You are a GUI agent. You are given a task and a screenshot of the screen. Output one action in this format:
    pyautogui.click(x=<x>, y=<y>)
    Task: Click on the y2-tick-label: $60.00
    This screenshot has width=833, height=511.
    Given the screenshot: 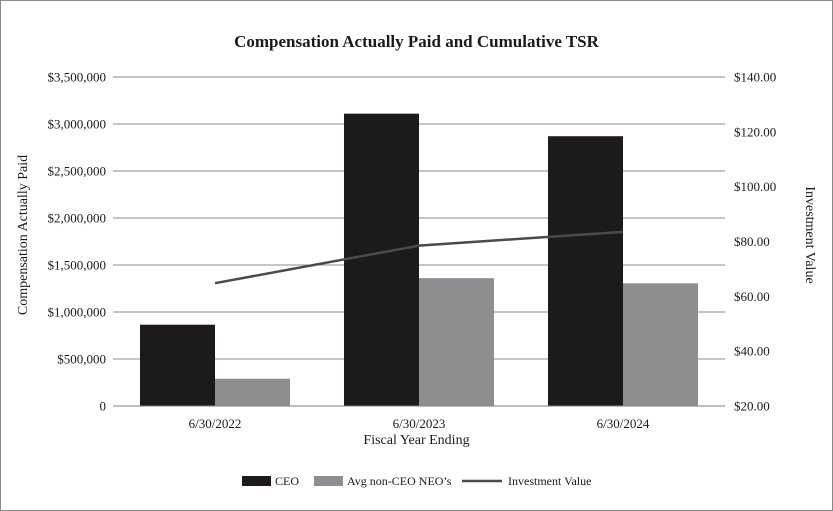 What is the action you would take?
    pyautogui.click(x=752, y=296)
    